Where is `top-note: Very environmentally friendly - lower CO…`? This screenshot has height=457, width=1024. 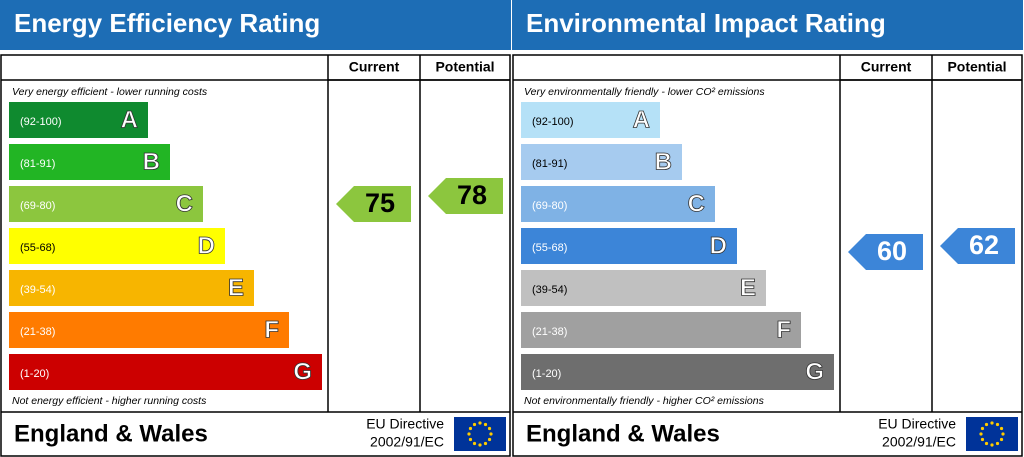 top-note: Very environmentally friendly - lower CO… is located at coordinates (644, 92).